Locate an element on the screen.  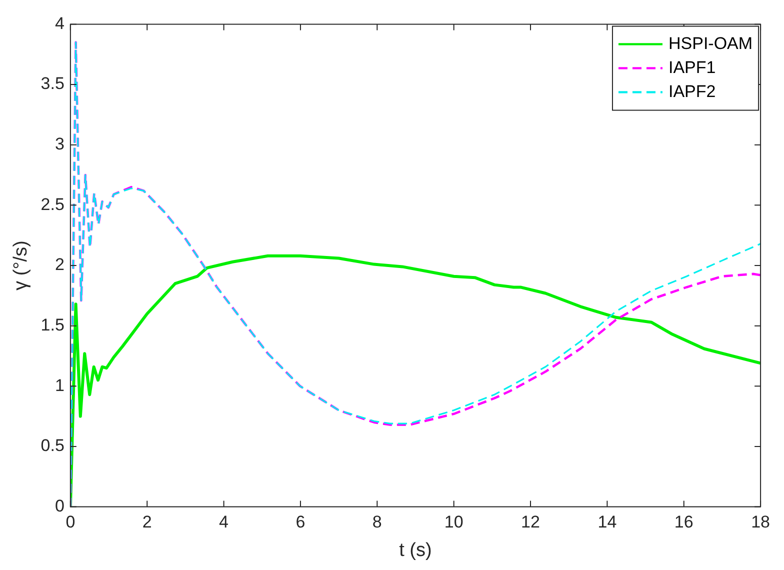
legend-label: HSPI-OAM is located at coordinates (710, 43).